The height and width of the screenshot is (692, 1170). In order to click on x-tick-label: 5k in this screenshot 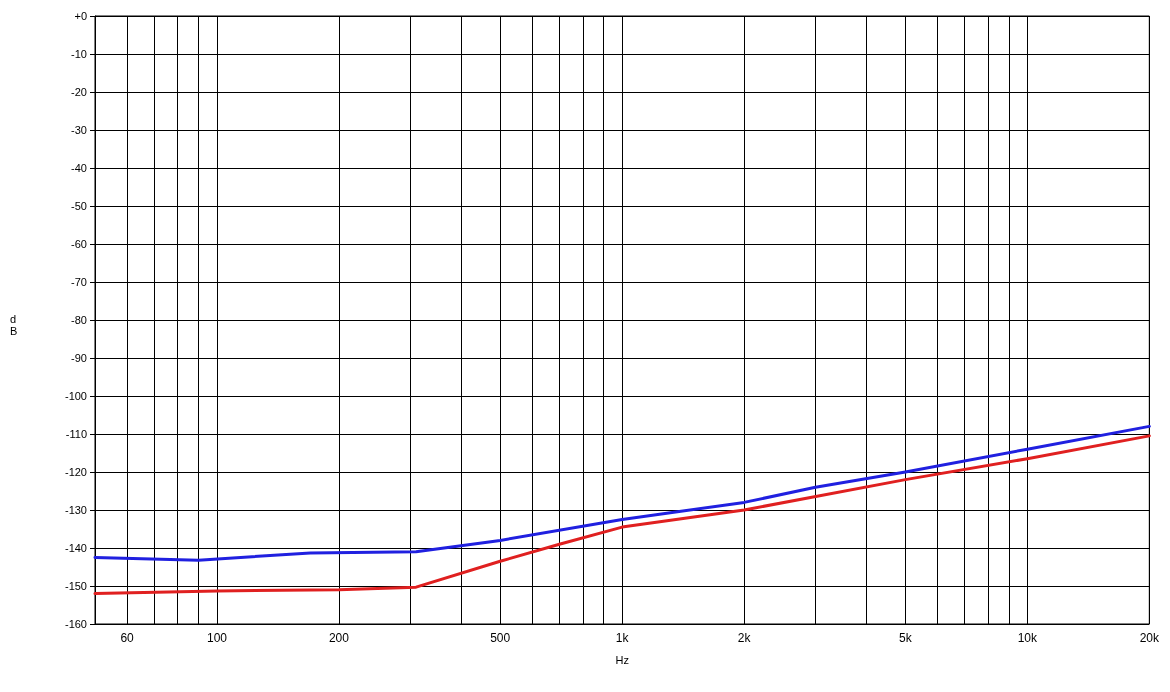, I will do `click(906, 638)`.